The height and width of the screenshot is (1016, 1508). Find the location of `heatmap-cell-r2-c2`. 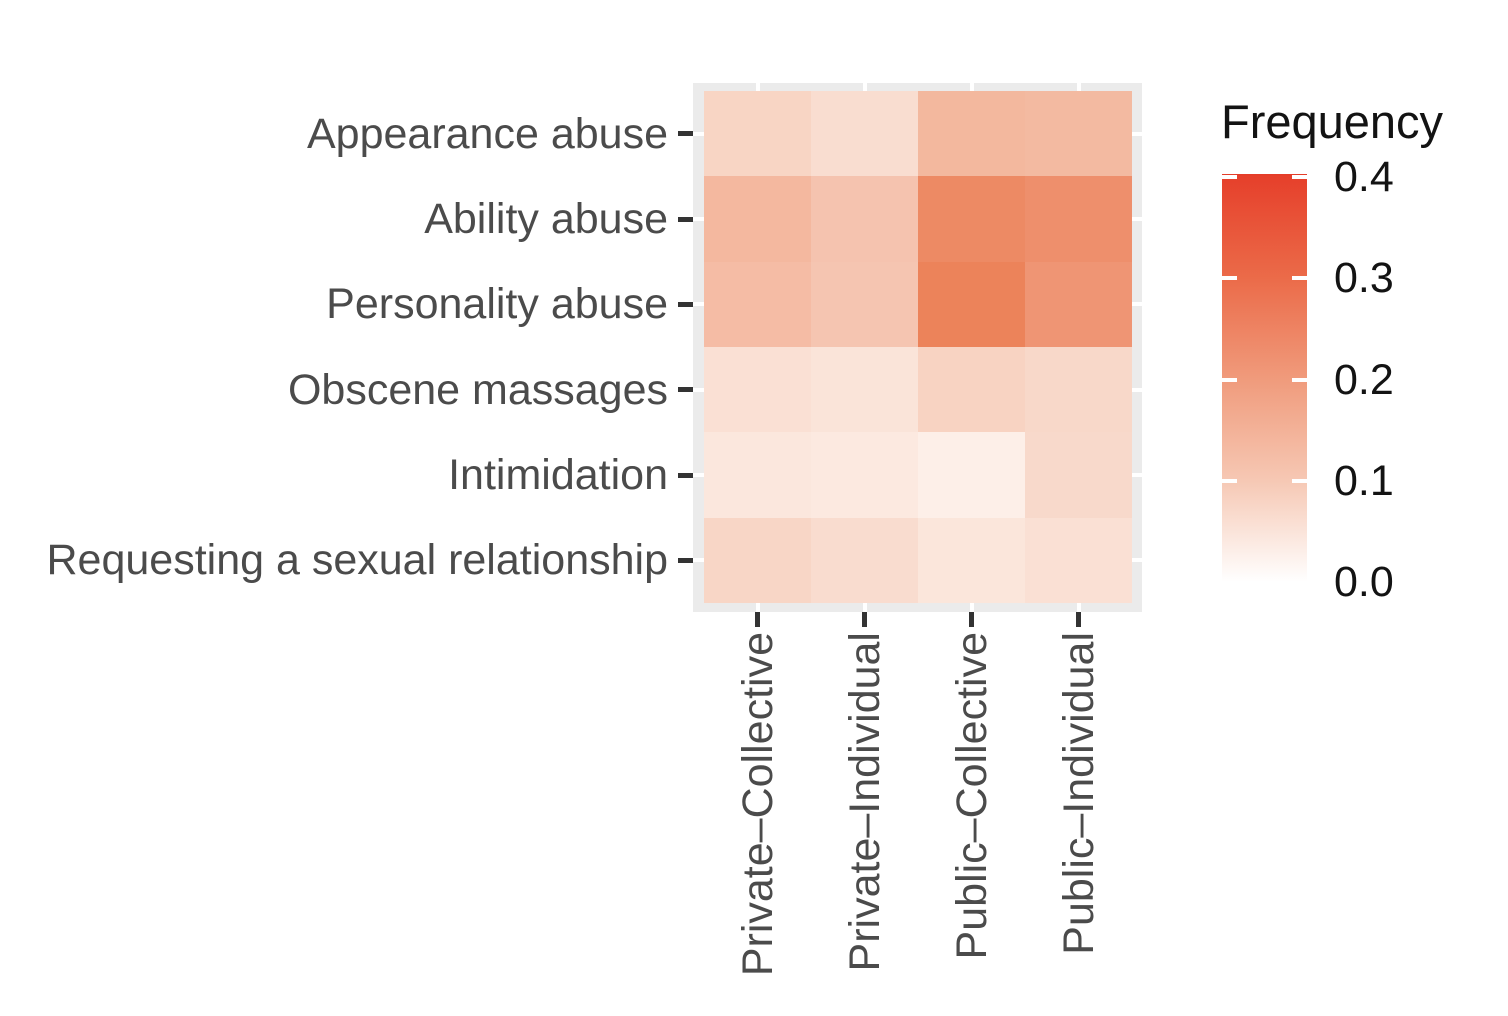

heatmap-cell-r2-c2 is located at coordinates (971, 304).